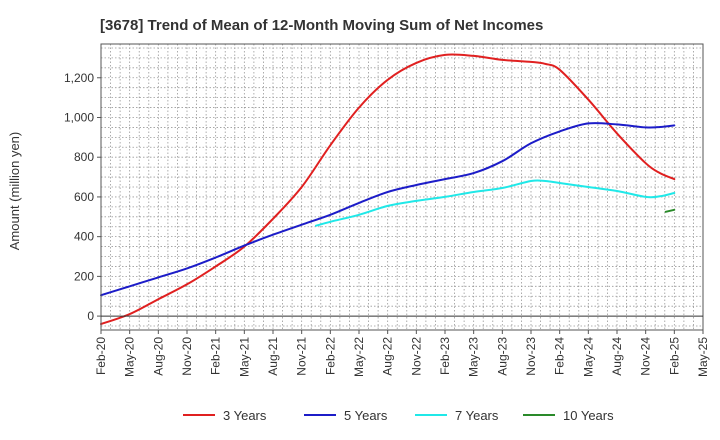  I want to click on legend-label-7-years: 7 Years, so click(477, 415).